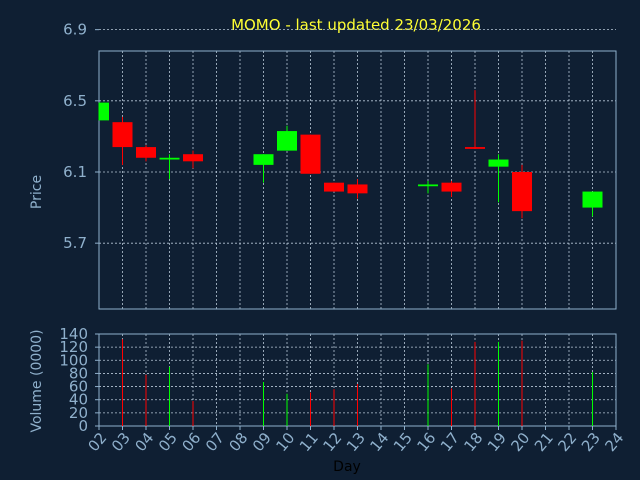  Describe the element at coordinates (144, 442) in the screenshot. I see `x-tick-label: 04` at that location.